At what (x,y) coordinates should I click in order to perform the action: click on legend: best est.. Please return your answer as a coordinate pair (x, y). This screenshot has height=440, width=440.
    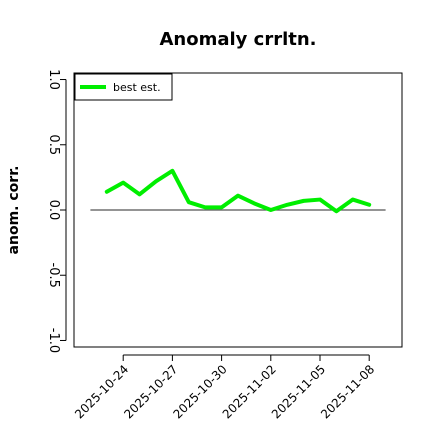
    Looking at the image, I should click on (123, 87).